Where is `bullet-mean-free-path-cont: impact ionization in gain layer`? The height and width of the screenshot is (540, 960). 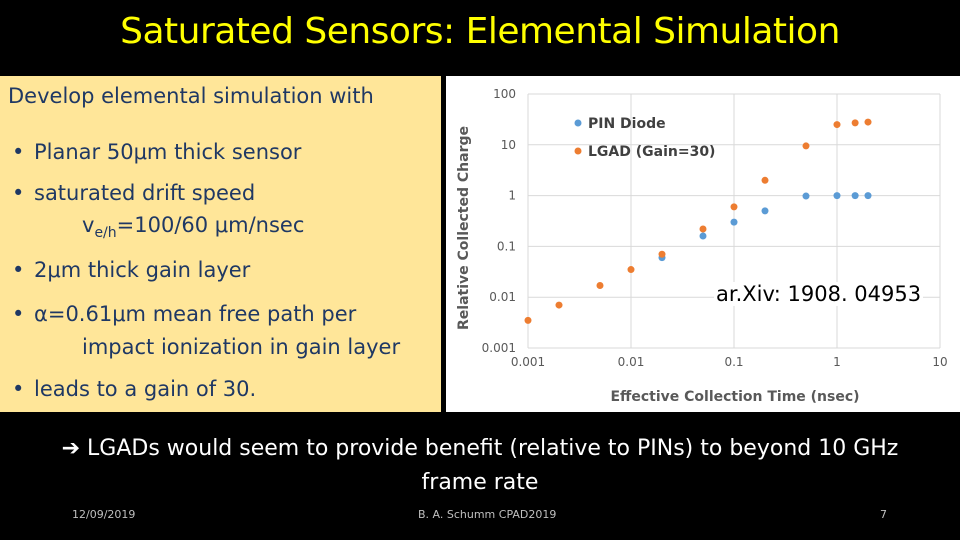 bullet-mean-free-path-cont: impact ionization in gain layer is located at coordinates (206, 347).